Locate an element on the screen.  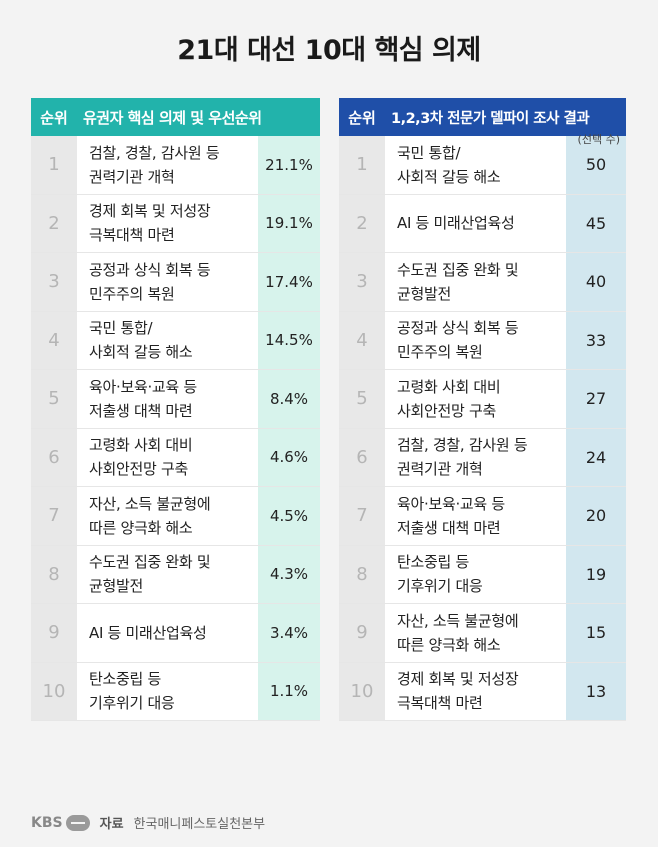
table-row: 7 자산, 소득 불균형에 따른 양극화 해소 4.5% is located at coordinates (175, 516).